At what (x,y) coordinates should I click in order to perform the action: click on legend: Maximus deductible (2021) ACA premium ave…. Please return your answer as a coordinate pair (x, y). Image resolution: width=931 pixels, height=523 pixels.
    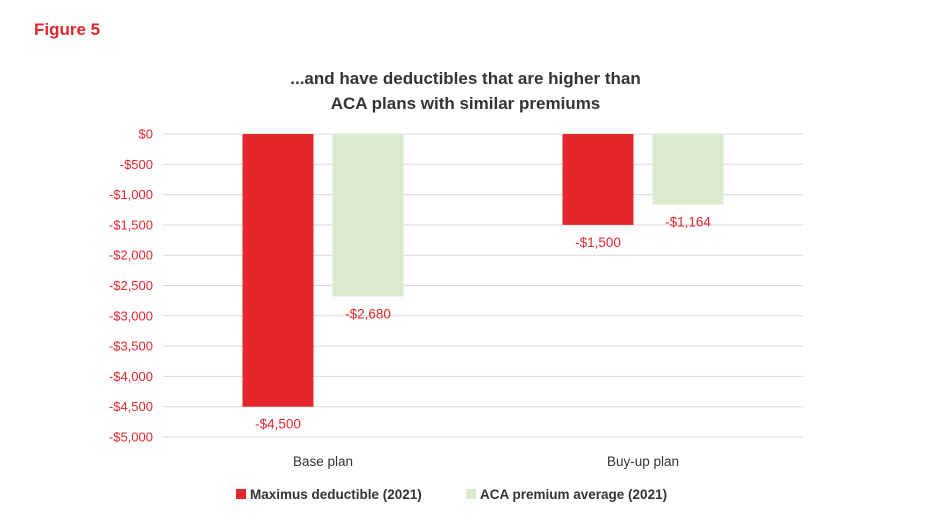
    Looking at the image, I should click on (451, 494).